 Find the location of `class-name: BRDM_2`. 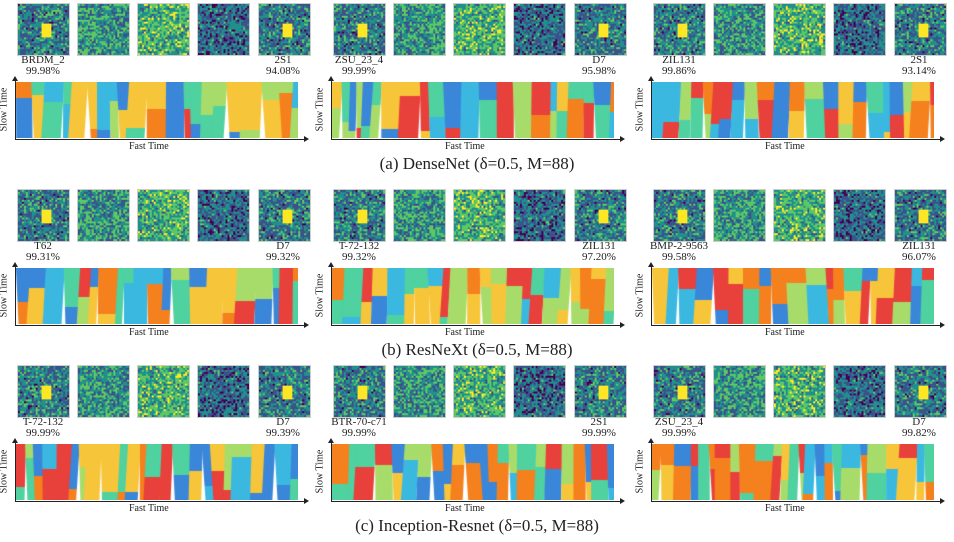

class-name: BRDM_2 is located at coordinates (43, 60).